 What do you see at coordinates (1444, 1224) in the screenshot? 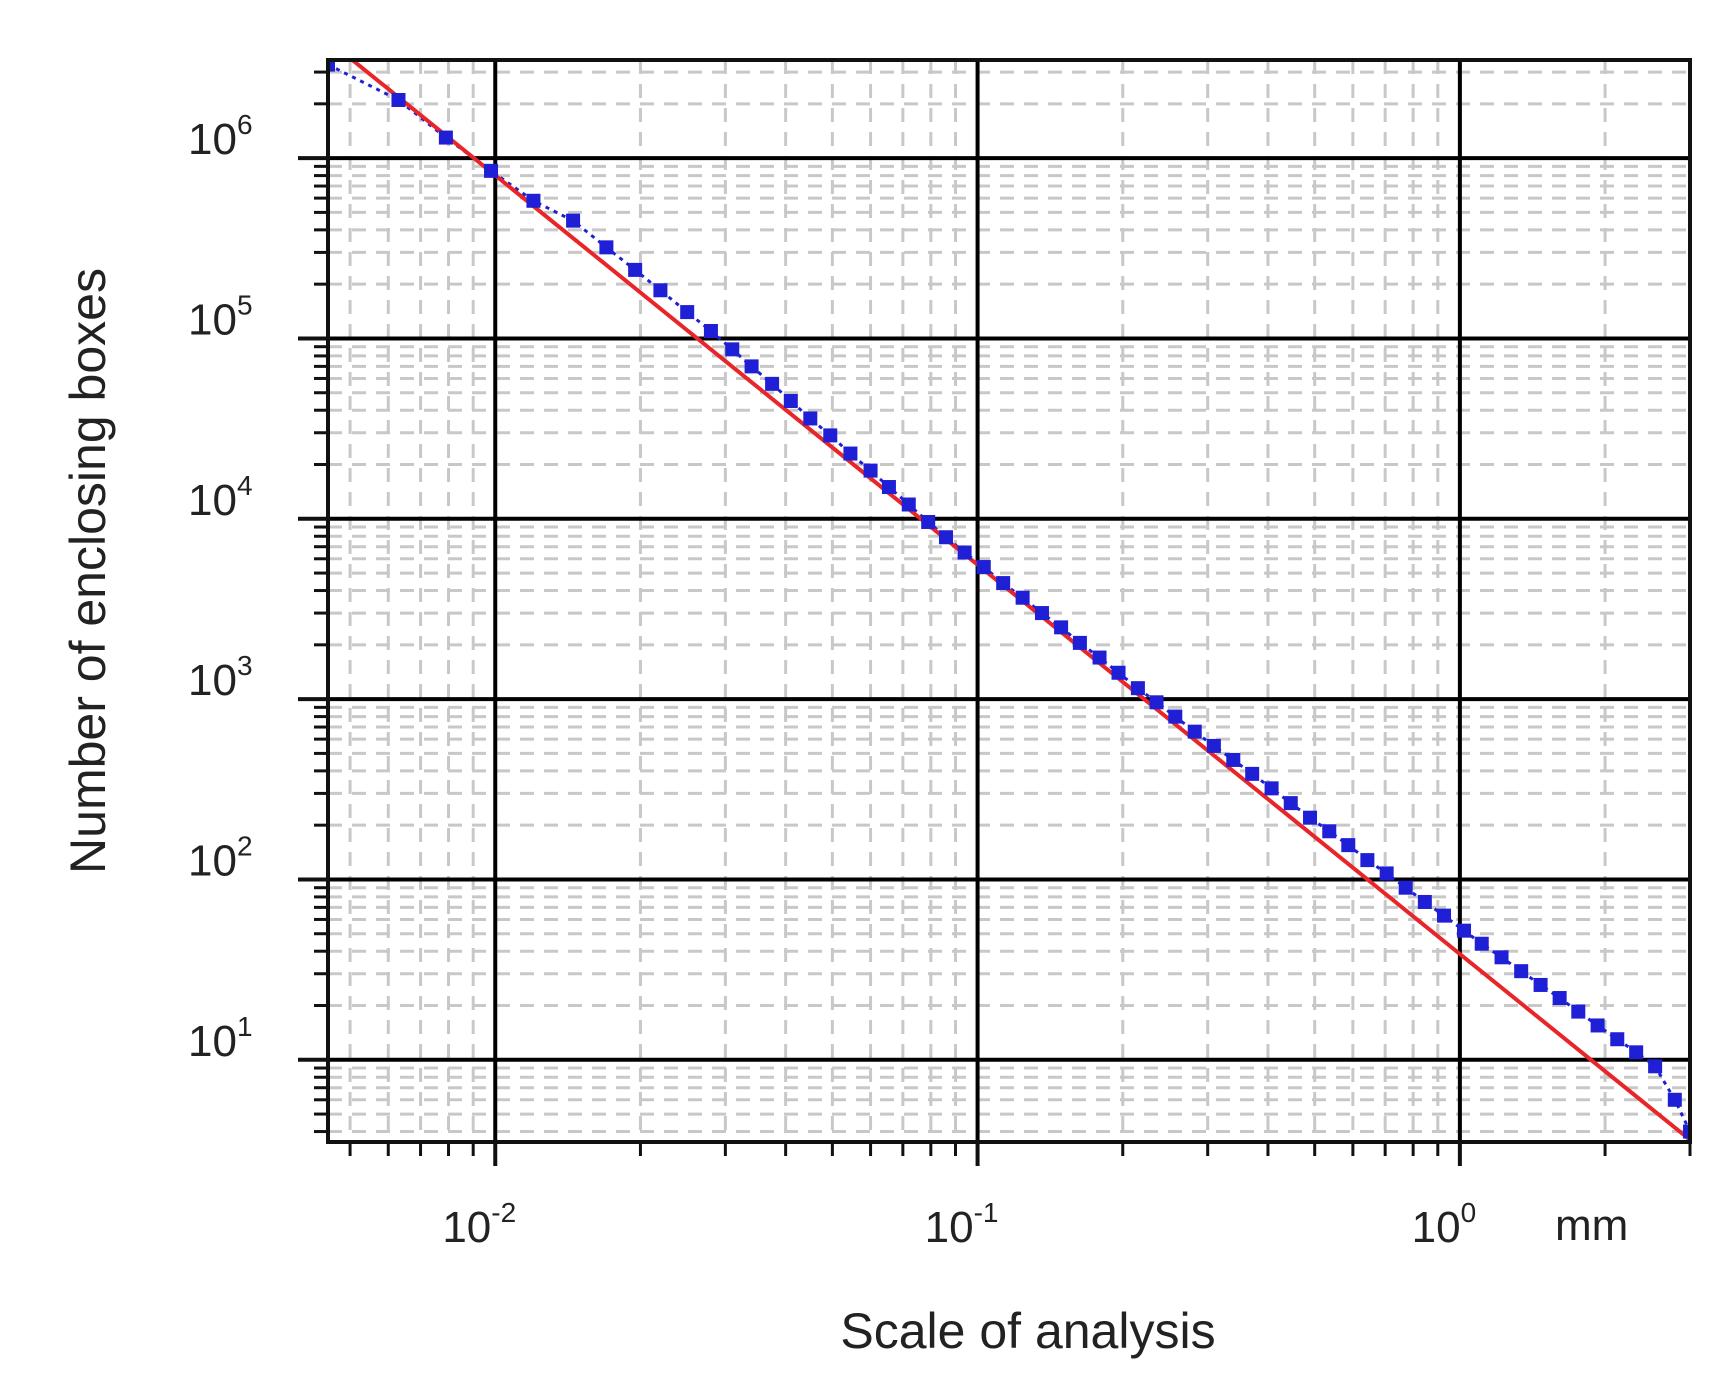
I see `x-tick-label: 10⁰` at bounding box center [1444, 1224].